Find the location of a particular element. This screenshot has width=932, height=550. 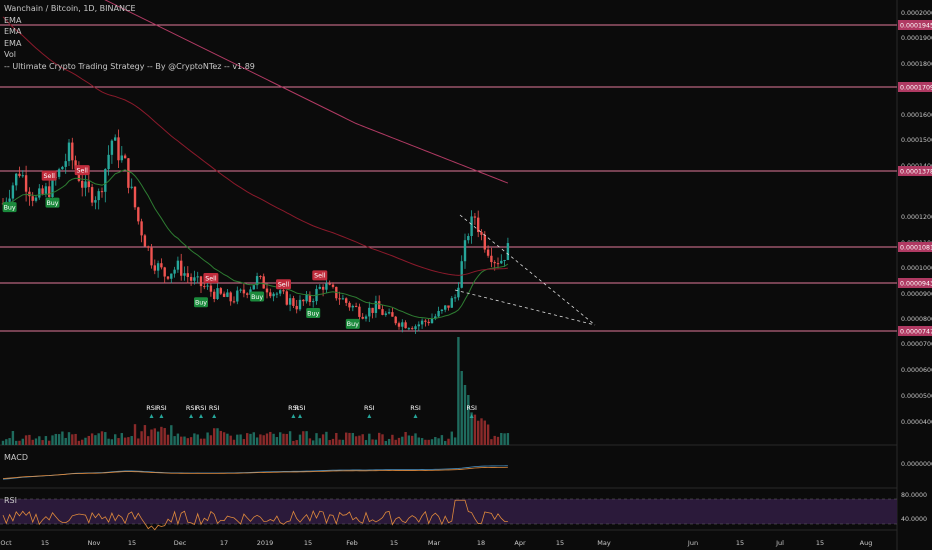

time-tick-label: May is located at coordinates (604, 543).